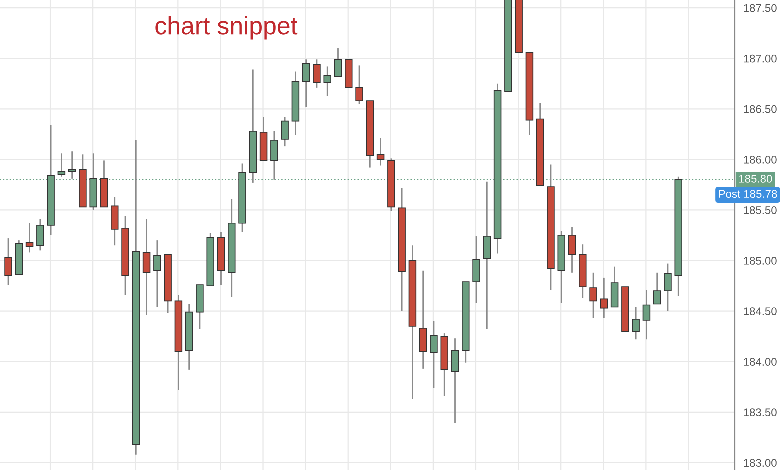  Describe the element at coordinates (760, 412) in the screenshot. I see `y-tick-label: 183.50` at that location.